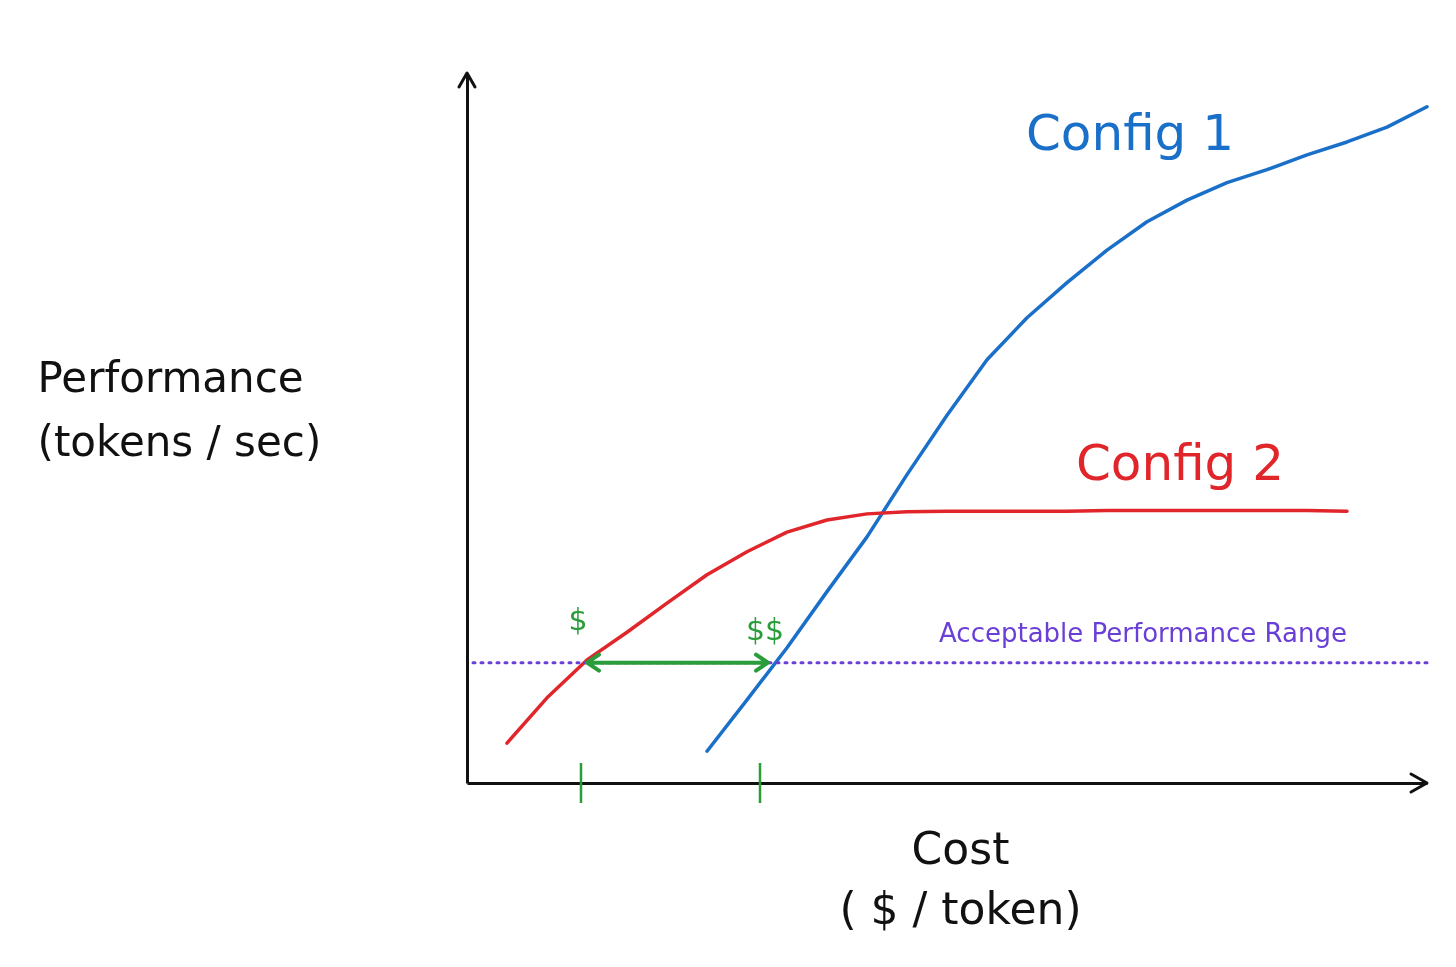 The image size is (1456, 967). What do you see at coordinates (578, 619) in the screenshot?
I see `annotation: $` at bounding box center [578, 619].